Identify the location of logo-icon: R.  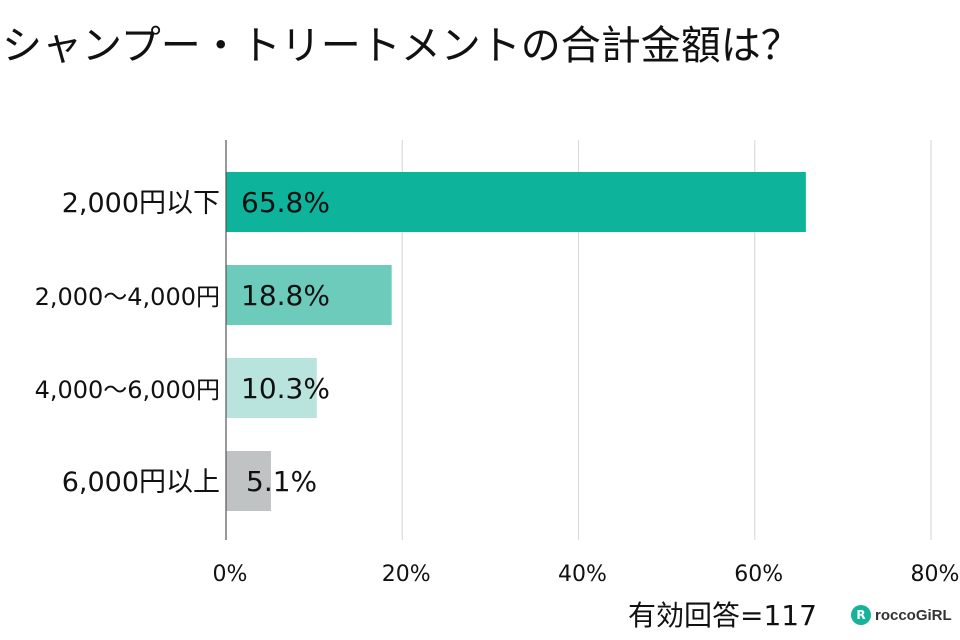
(861, 615).